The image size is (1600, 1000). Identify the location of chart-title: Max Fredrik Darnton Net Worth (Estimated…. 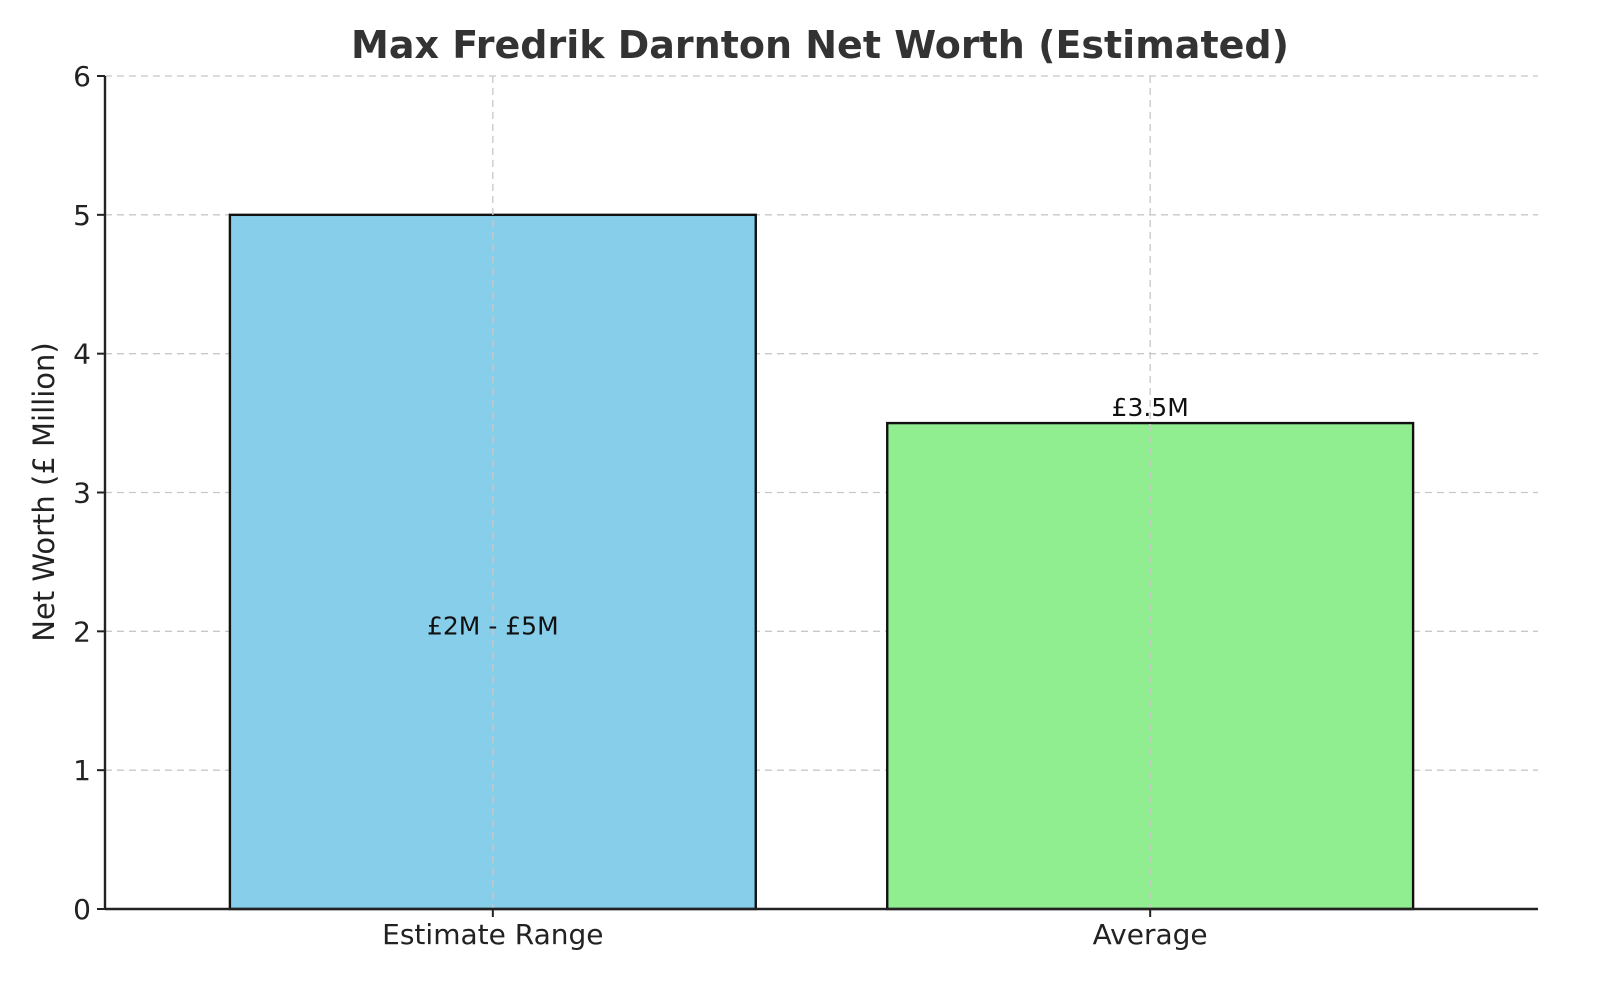
(820, 45).